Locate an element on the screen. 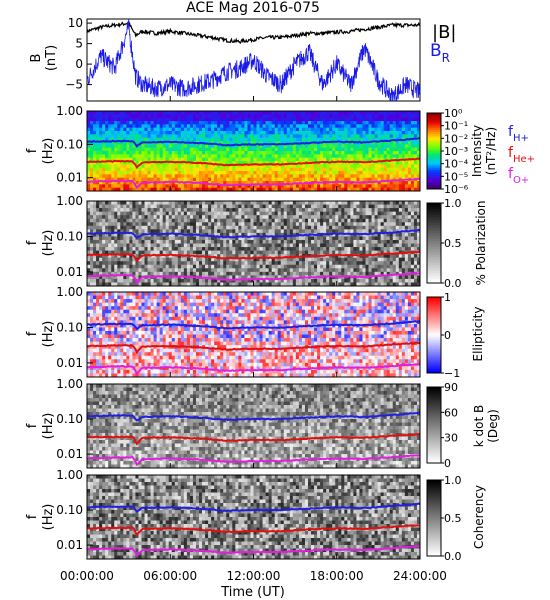 This screenshot has height=600, width=550. field-lines is located at coordinates (253, 60).